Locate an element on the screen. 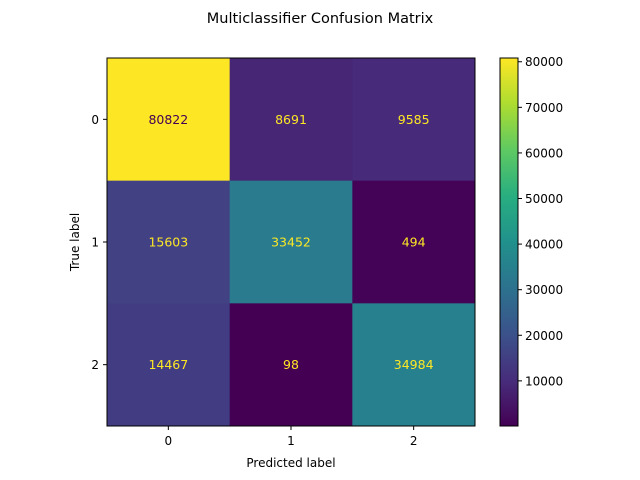 The height and width of the screenshot is (480, 640). cell-value-2-1: 98 is located at coordinates (291, 364).